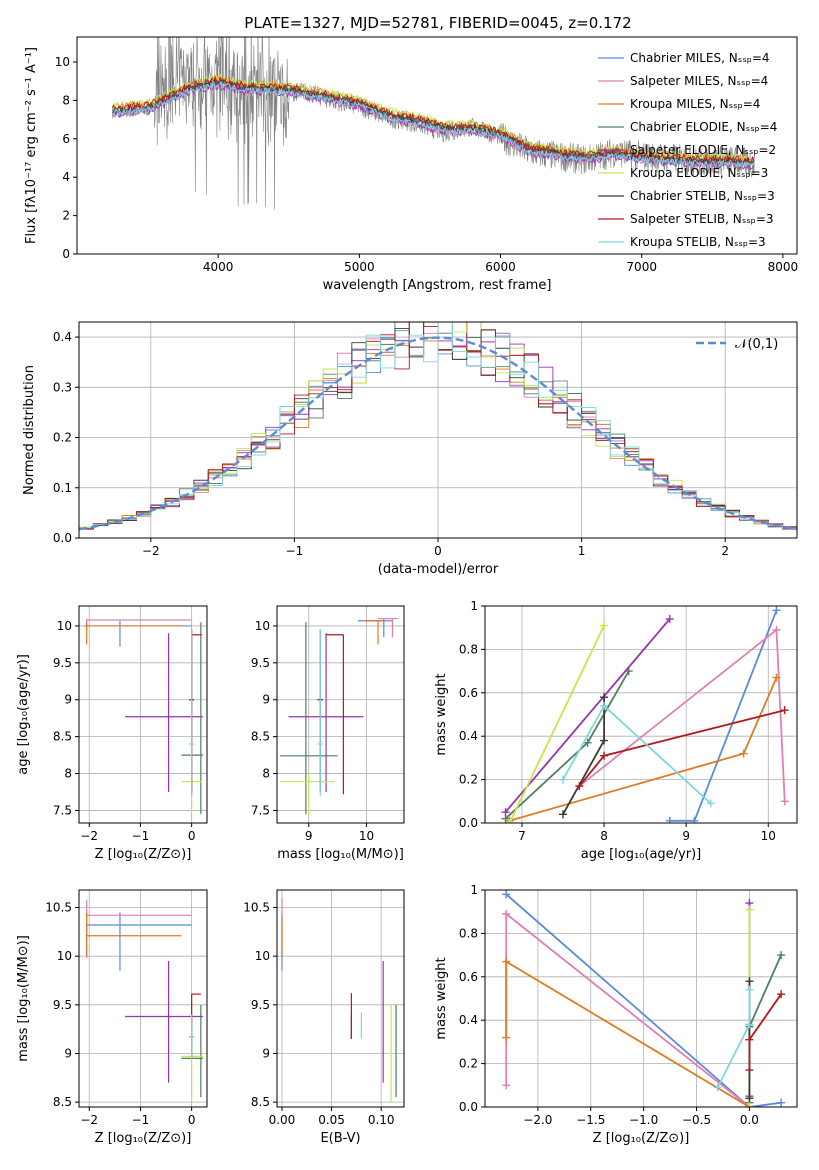 The image size is (819, 1170). Describe the element at coordinates (468, 977) in the screenshot. I see `y-tick-label: 0.6` at that location.